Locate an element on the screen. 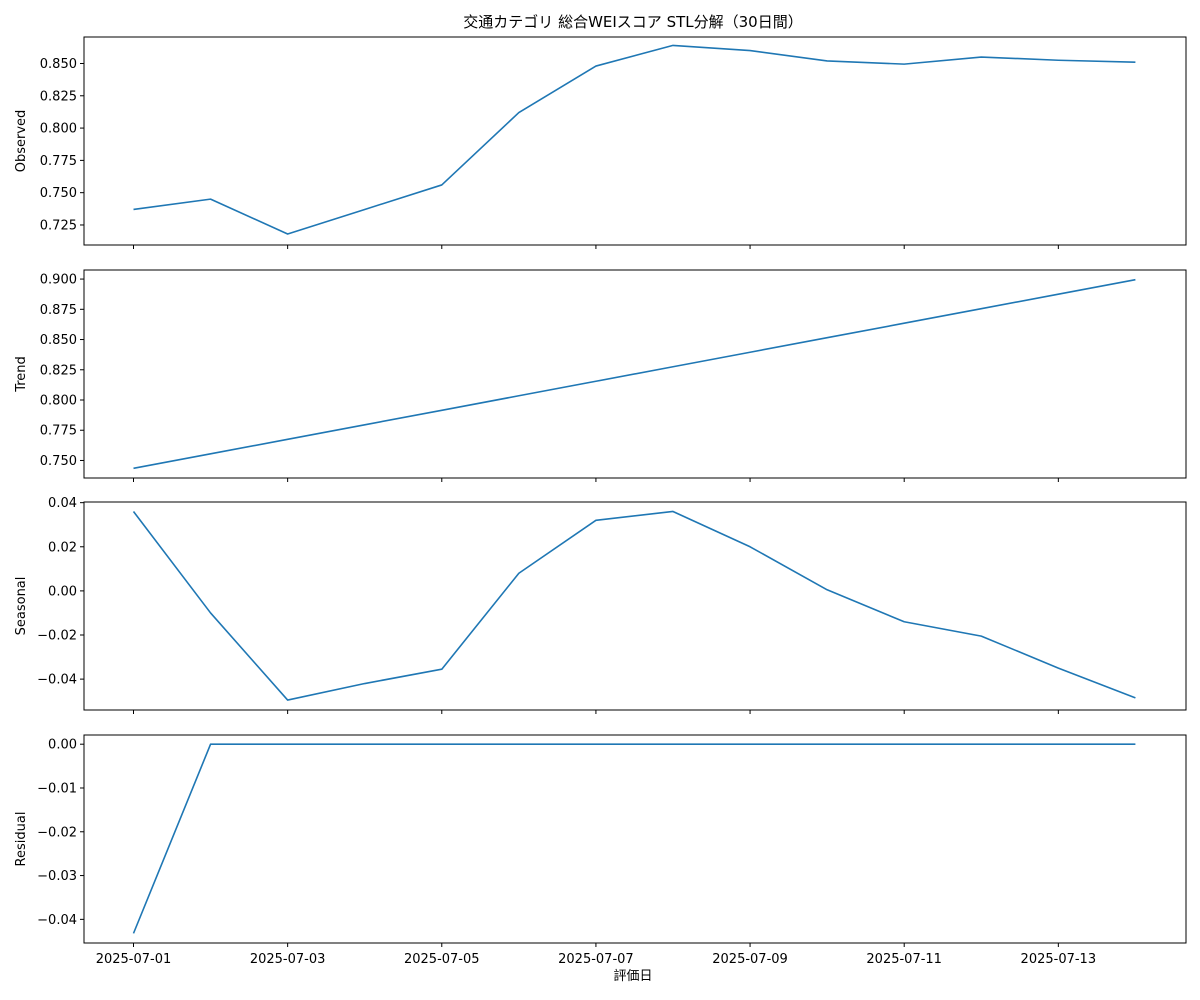 The width and height of the screenshot is (1200, 1000). x-tick-label: 2025-07-09 is located at coordinates (750, 959).